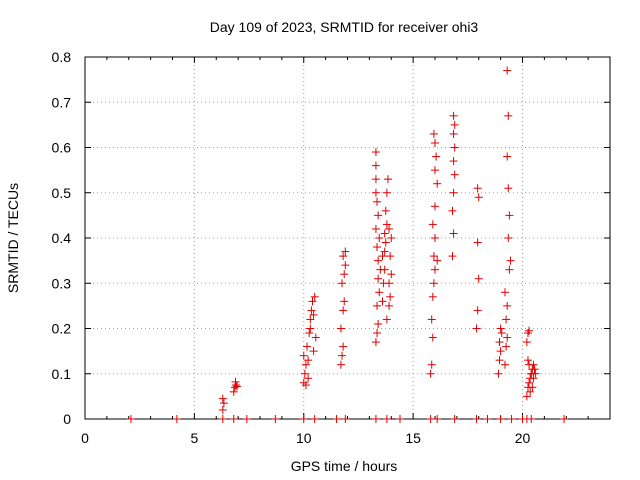  I want to click on y-tick-label: 0.5, so click(62, 193).